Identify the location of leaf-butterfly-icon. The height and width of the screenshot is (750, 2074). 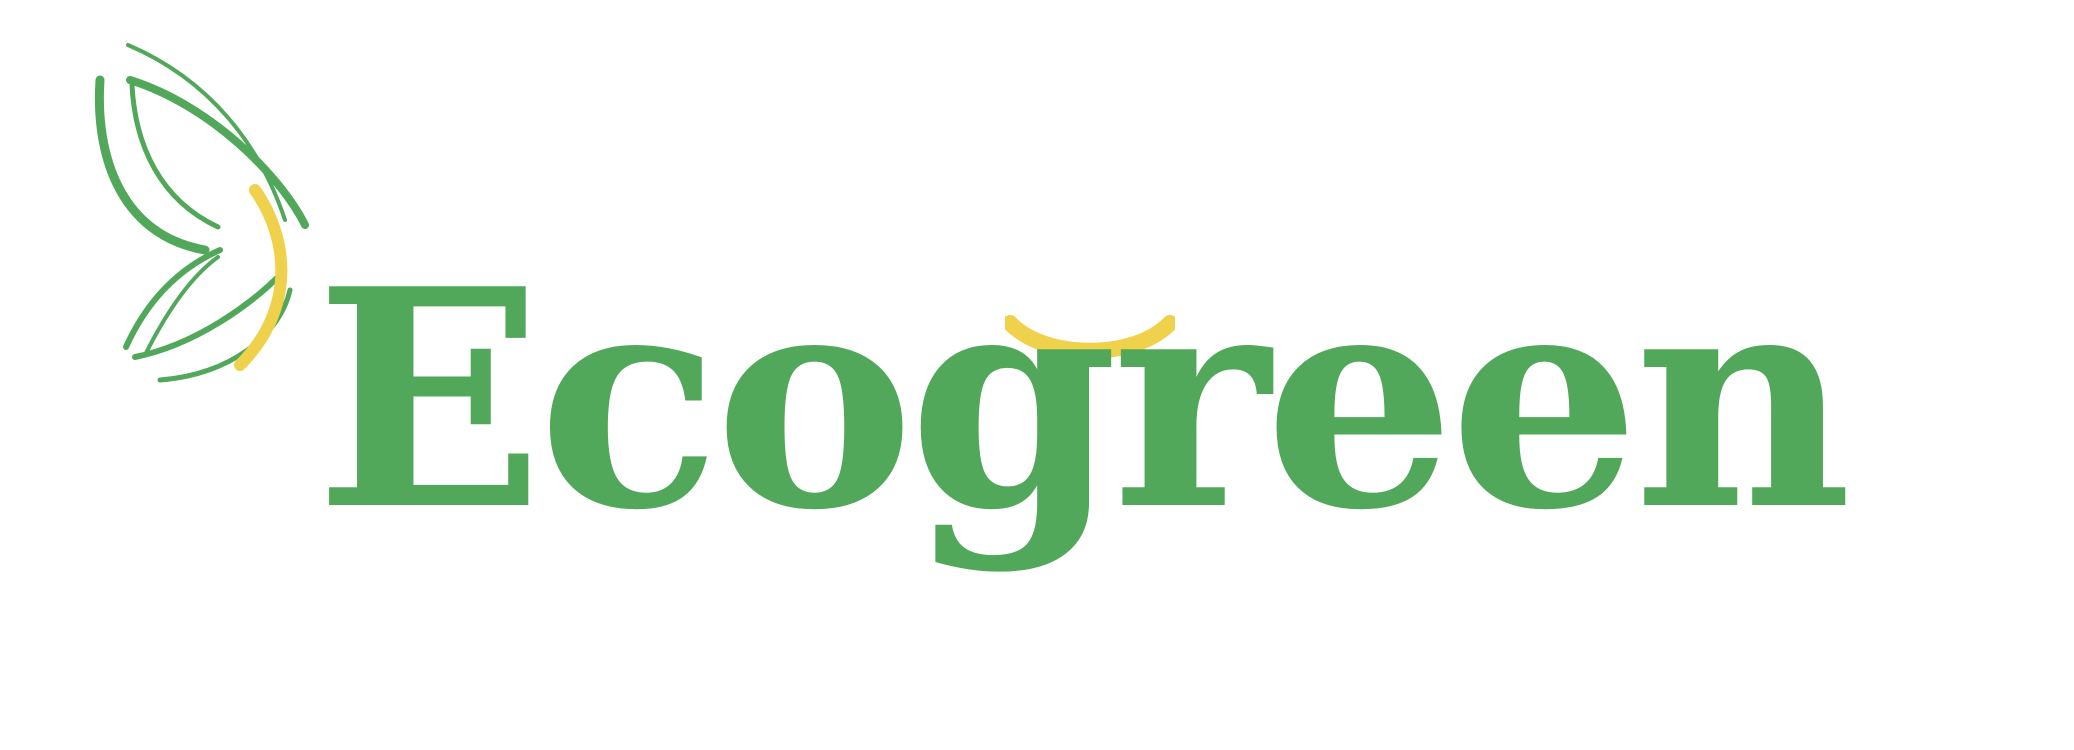
(201, 213).